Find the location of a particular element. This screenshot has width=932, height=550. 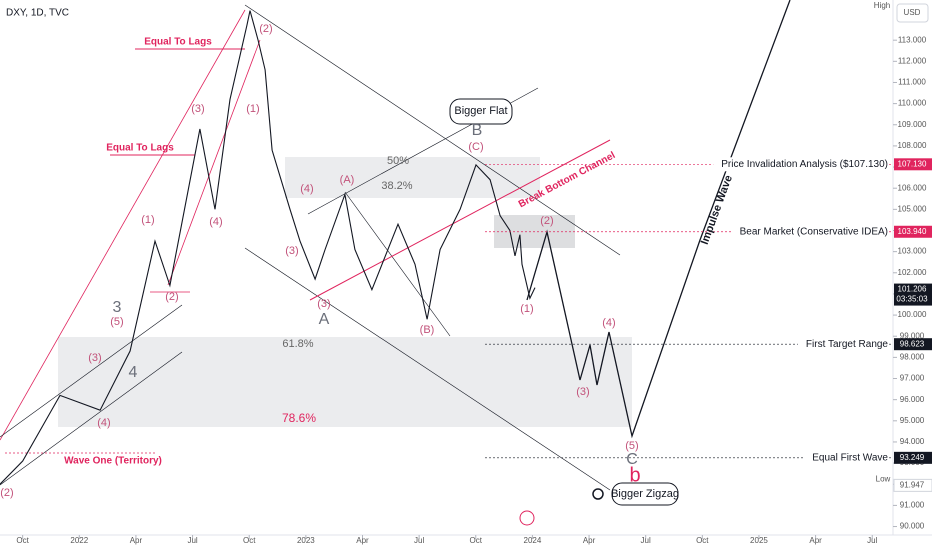

level-note: Bear Market (Conservative IDEA) is located at coordinates (814, 231).